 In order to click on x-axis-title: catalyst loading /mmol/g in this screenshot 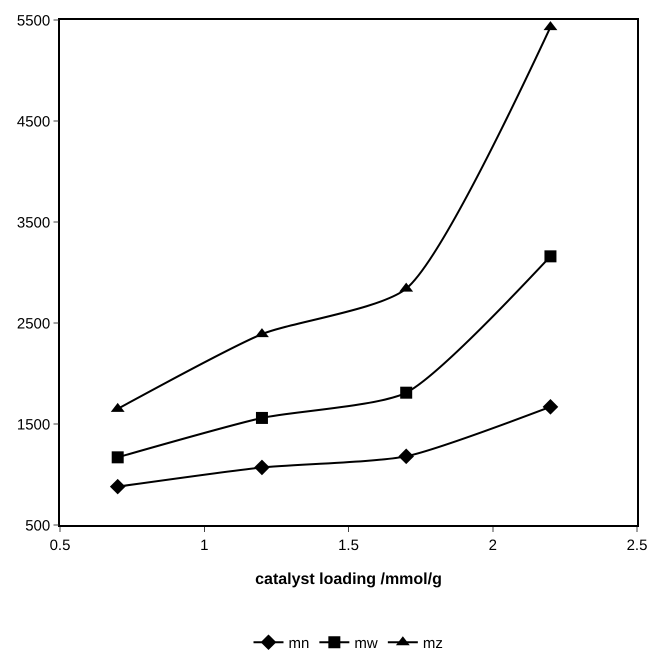, I will do `click(348, 579)`.